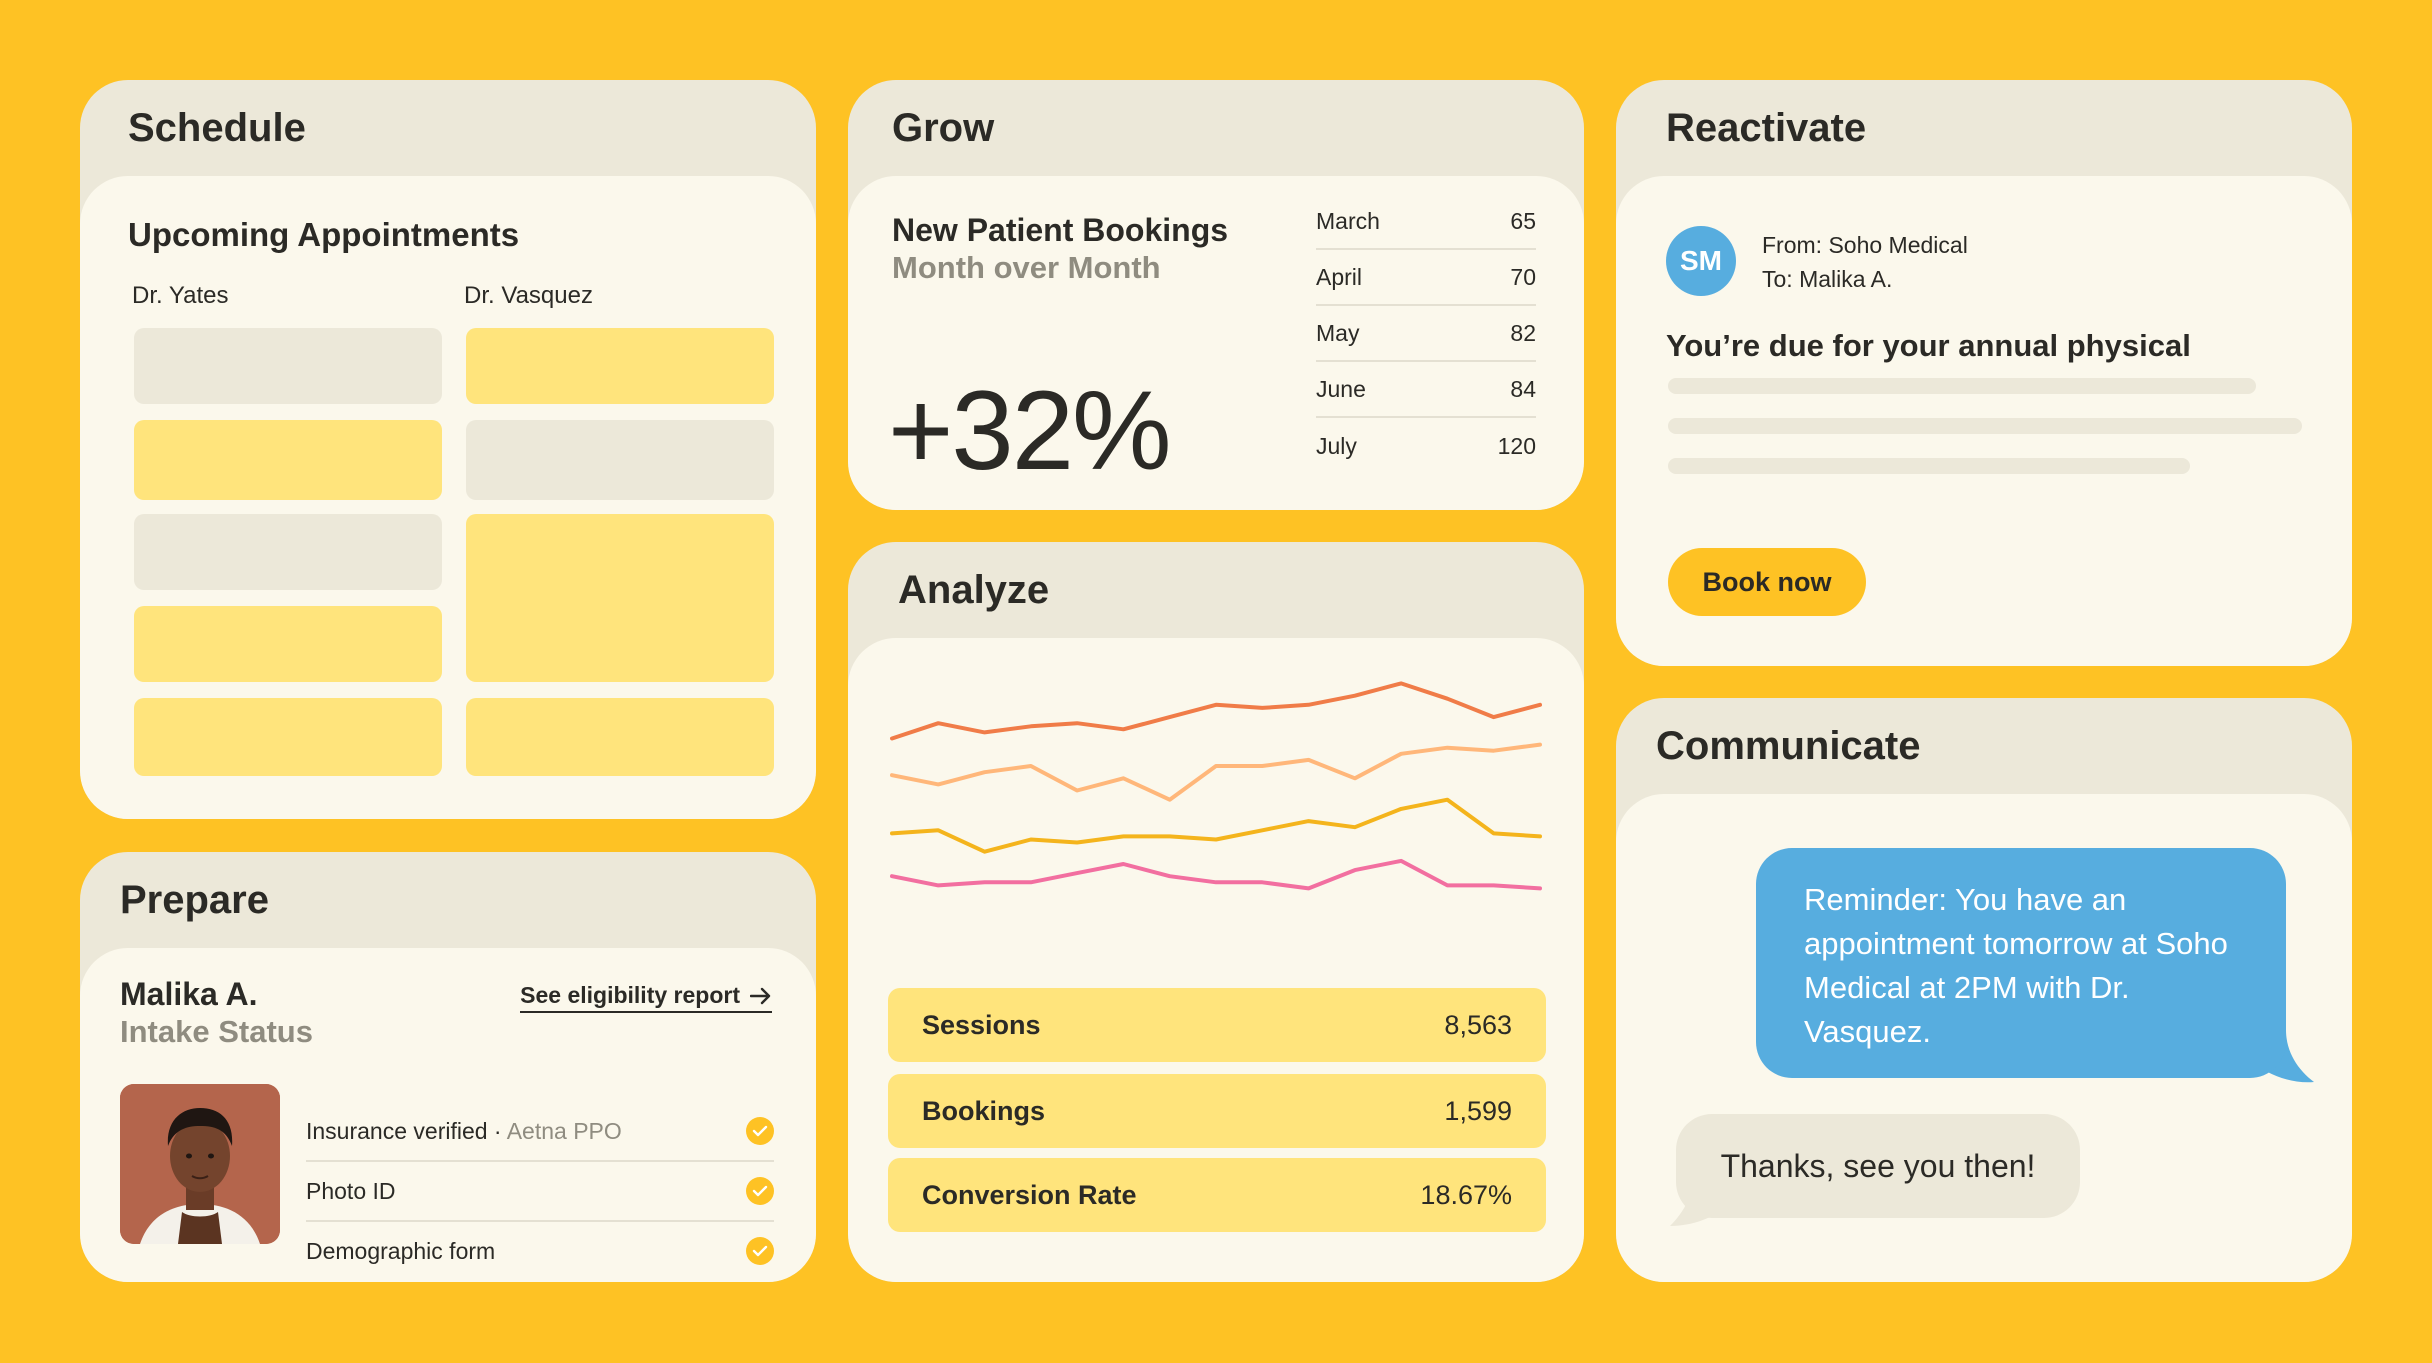 The image size is (2432, 1363). Describe the element at coordinates (540, 1192) in the screenshot. I see `checklist-item-photo-id: Photo ID` at that location.